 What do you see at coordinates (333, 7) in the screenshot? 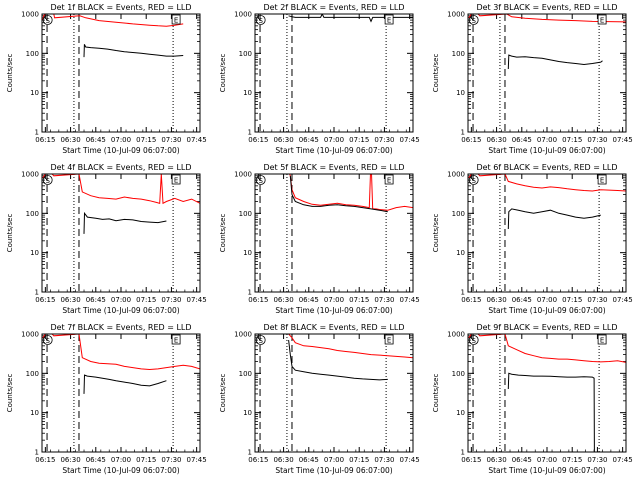
I see `panel-title: Det 2f BLACK = Events, RED = LLD` at bounding box center [333, 7].